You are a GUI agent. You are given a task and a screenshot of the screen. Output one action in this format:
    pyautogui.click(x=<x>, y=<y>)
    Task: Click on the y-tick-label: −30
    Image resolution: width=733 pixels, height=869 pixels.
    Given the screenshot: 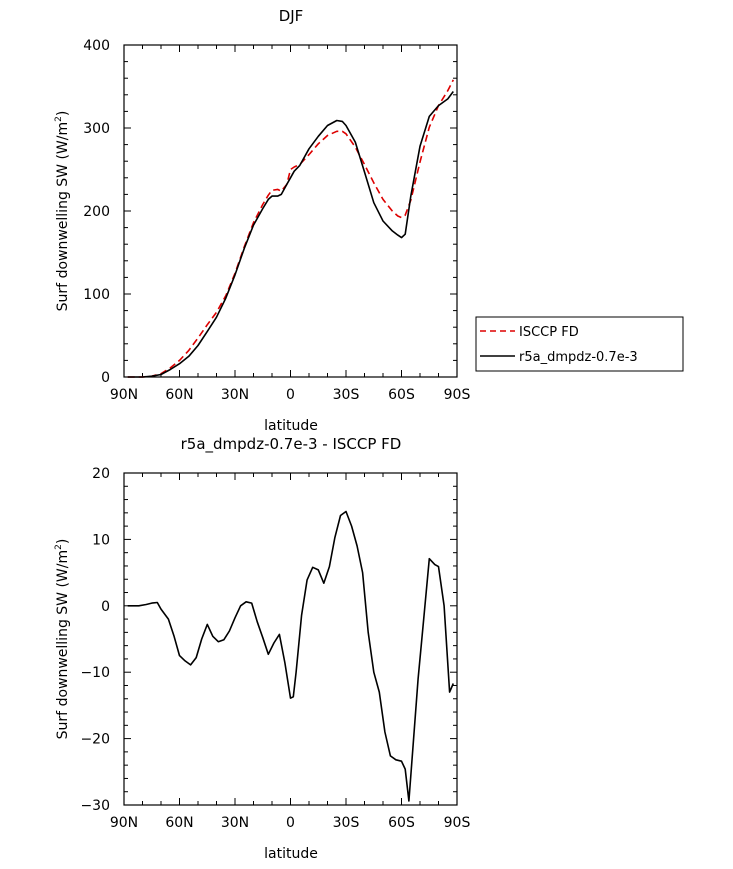 What is the action you would take?
    pyautogui.click(x=95, y=806)
    